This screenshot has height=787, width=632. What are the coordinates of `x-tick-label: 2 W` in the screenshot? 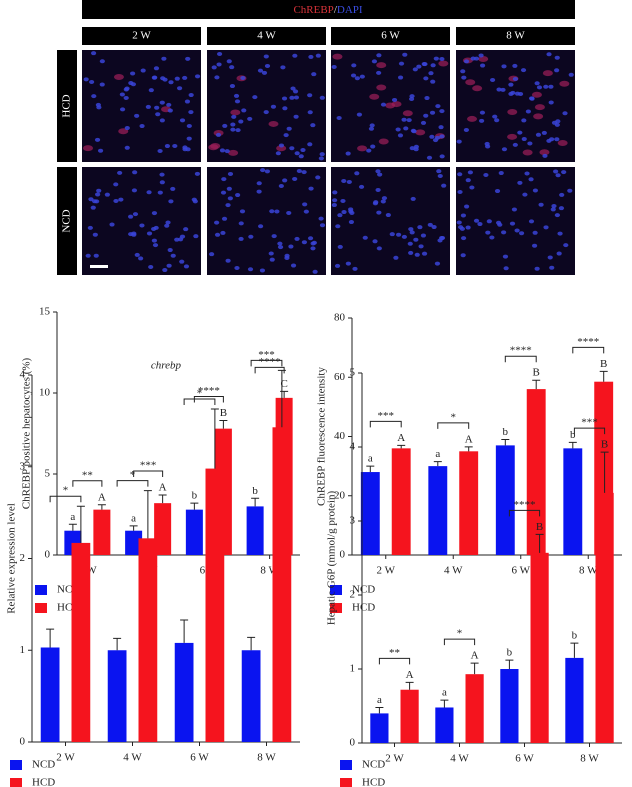 It's located at (386, 571).